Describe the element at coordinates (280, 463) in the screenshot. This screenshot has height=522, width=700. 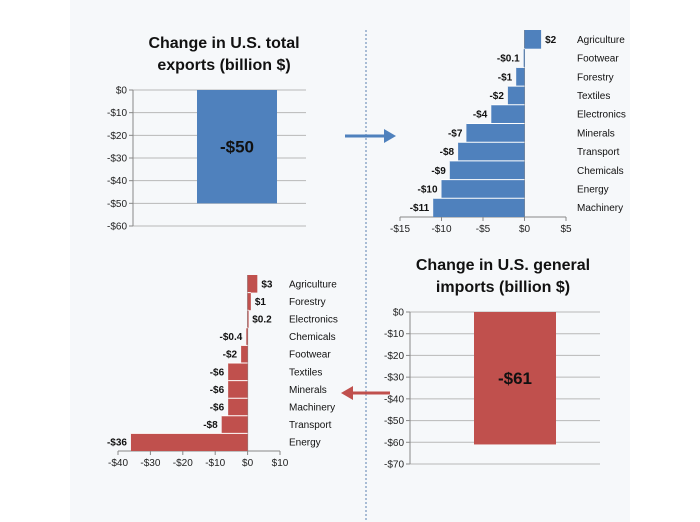
I see `x-tick-label: $10` at that location.